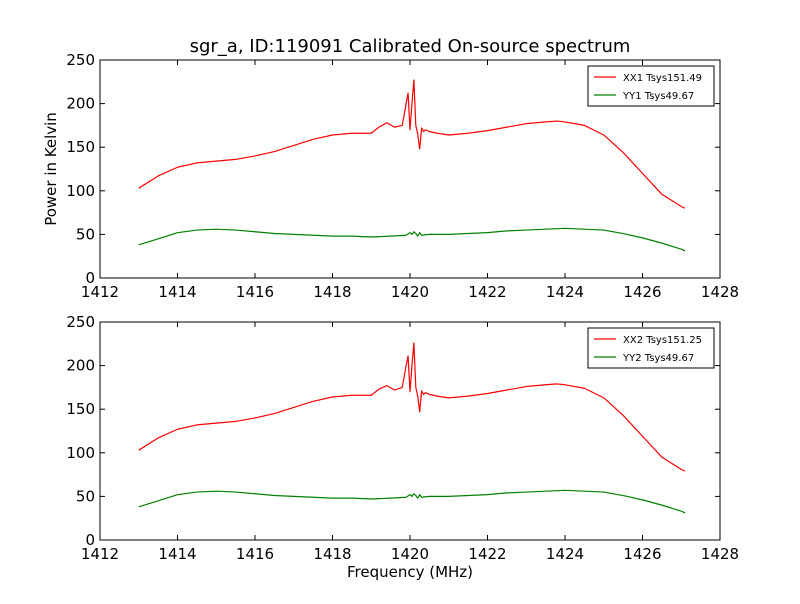 The height and width of the screenshot is (604, 800). I want to click on legend-label: YY2 Tsys49.67, so click(658, 358).